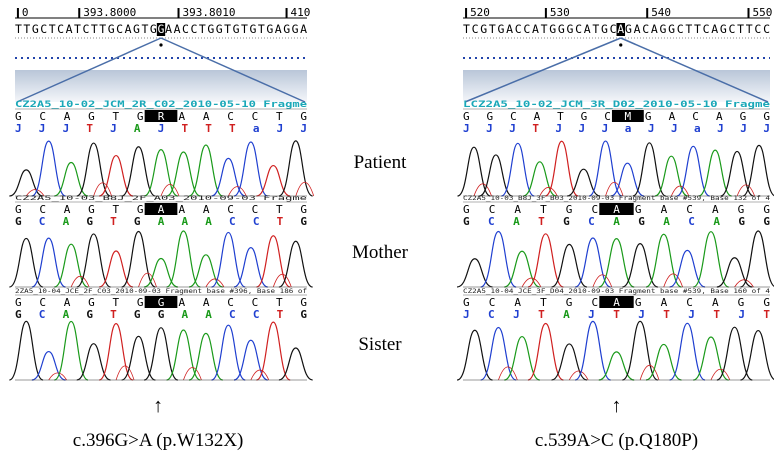 The height and width of the screenshot is (462, 774). What do you see at coordinates (540, 29) in the screenshot?
I see `sequence: TCGTGACCATGGGCATGC` at bounding box center [540, 29].